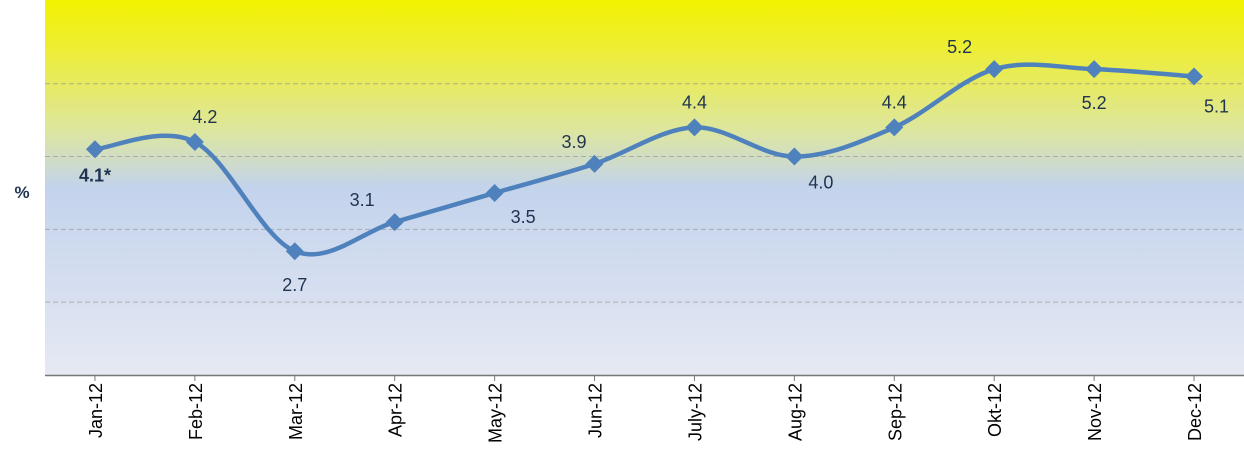  What do you see at coordinates (795, 412) in the screenshot?
I see `x-tick-label: Aug-12` at bounding box center [795, 412].